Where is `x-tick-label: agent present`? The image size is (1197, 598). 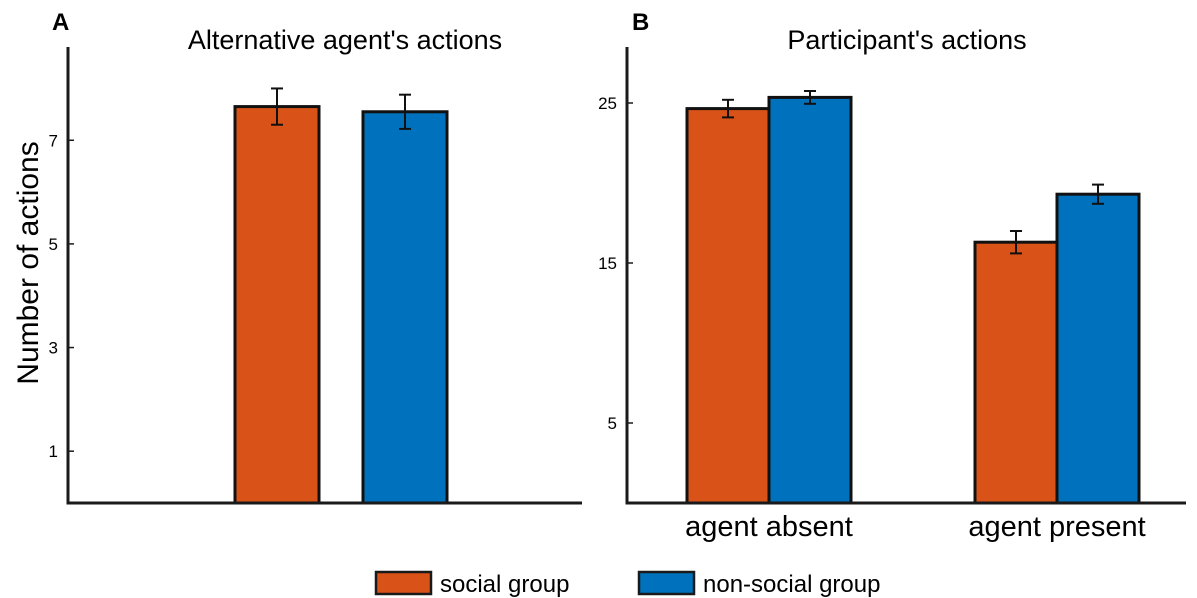 x-tick-label: agent present is located at coordinates (1056, 527).